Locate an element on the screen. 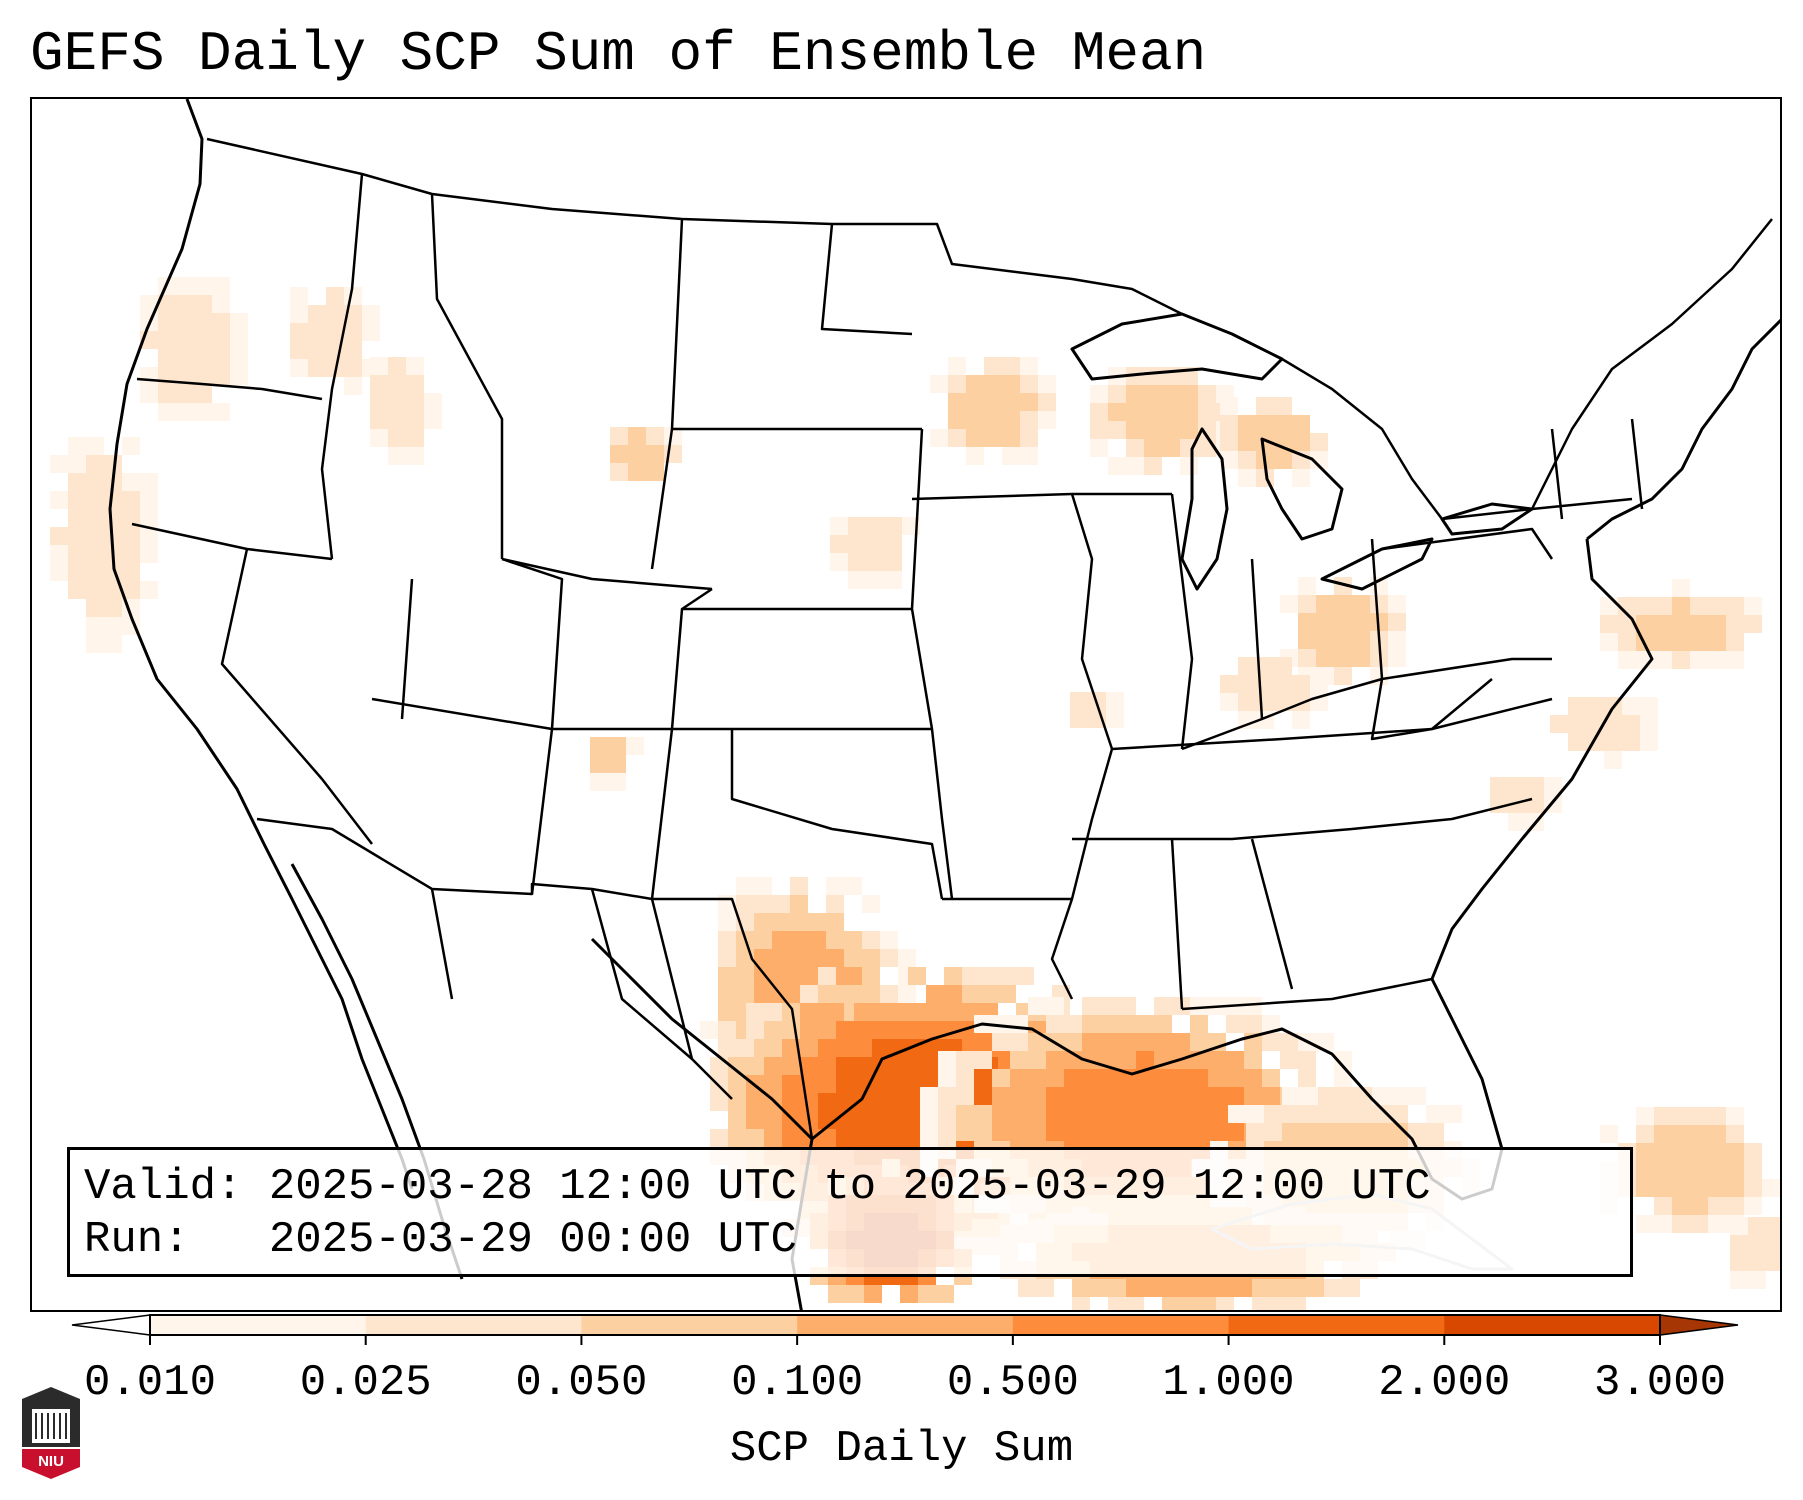  pa-ny-border is located at coordinates (1467, 543).